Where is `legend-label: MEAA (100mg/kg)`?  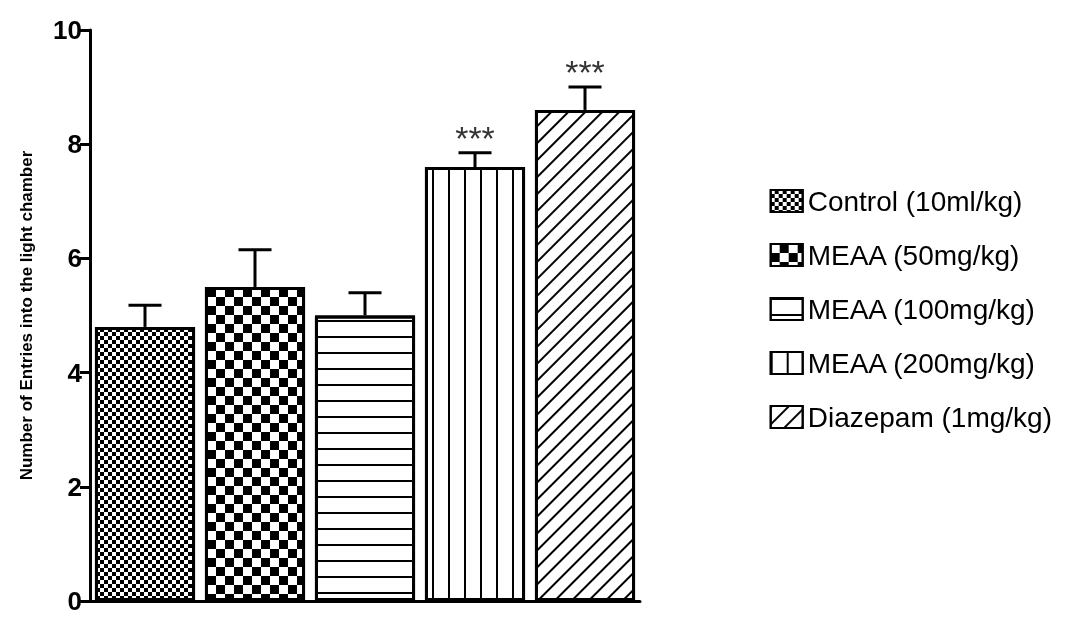
legend-label: MEAA (100mg/kg) is located at coordinates (921, 309).